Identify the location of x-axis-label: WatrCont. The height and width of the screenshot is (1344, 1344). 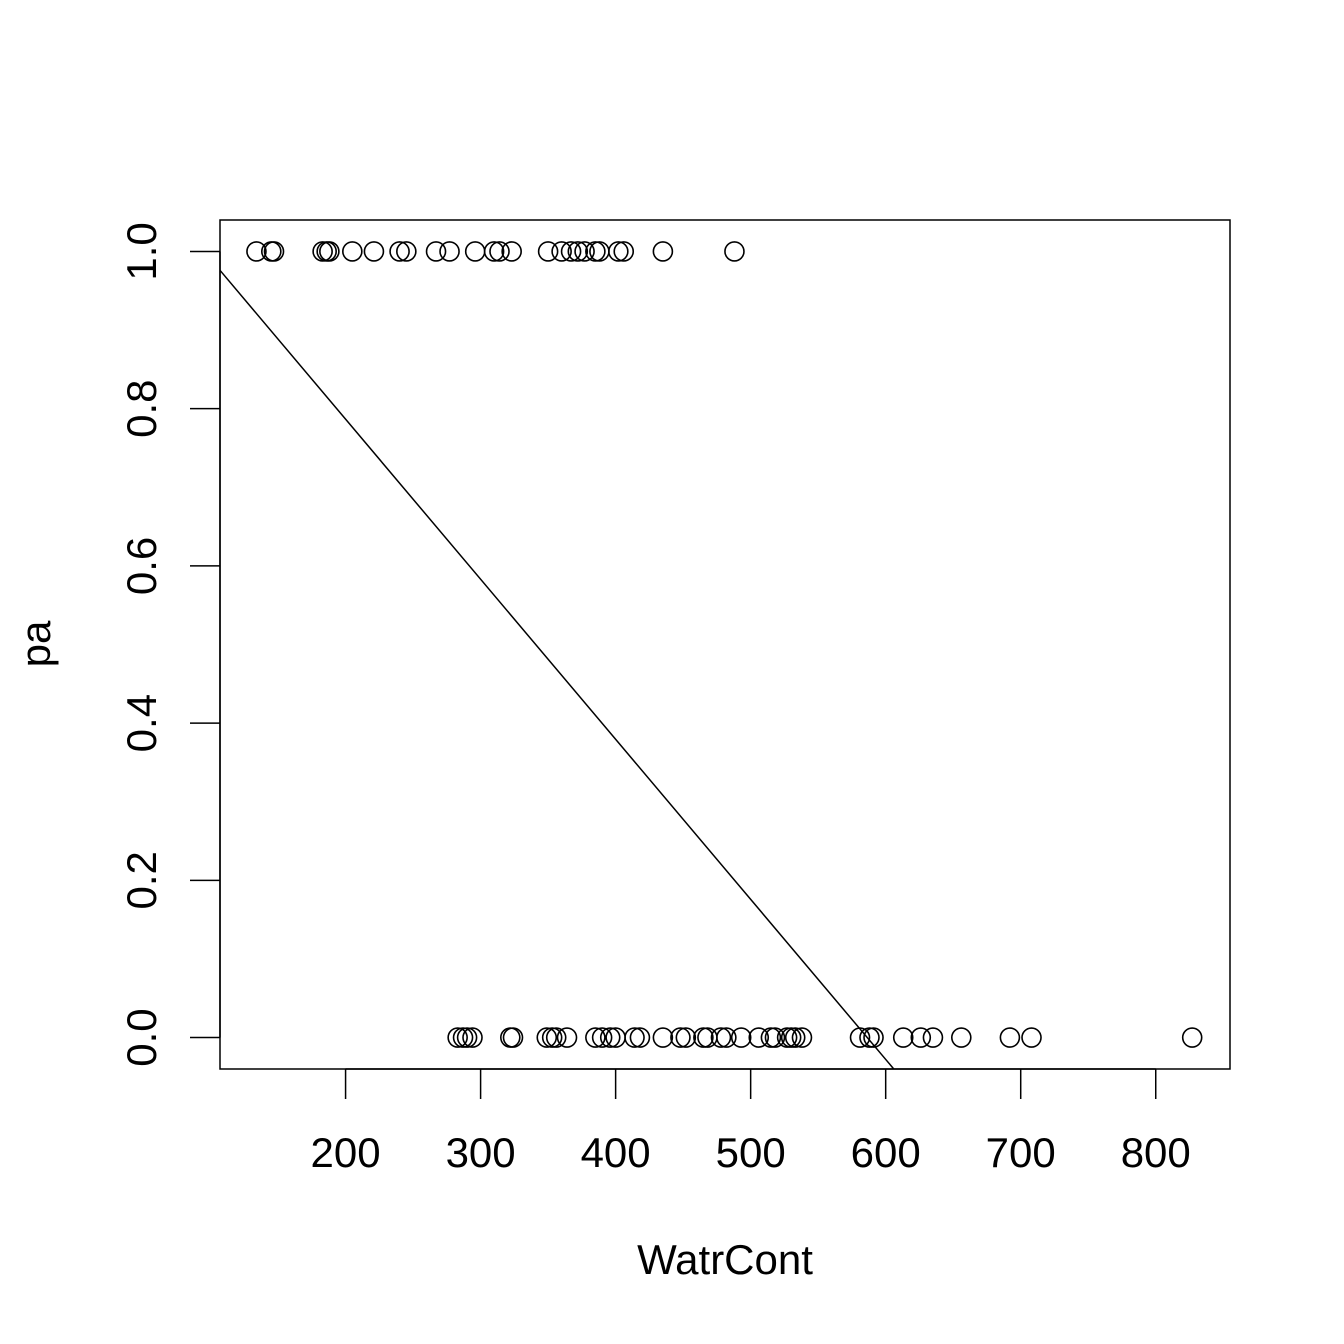
(725, 1259).